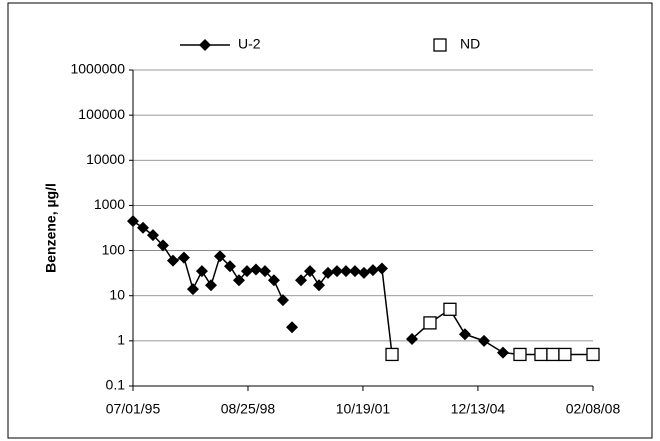  Describe the element at coordinates (51, 228) in the screenshot. I see `y-axis-label: Benzene, µg/l` at that location.